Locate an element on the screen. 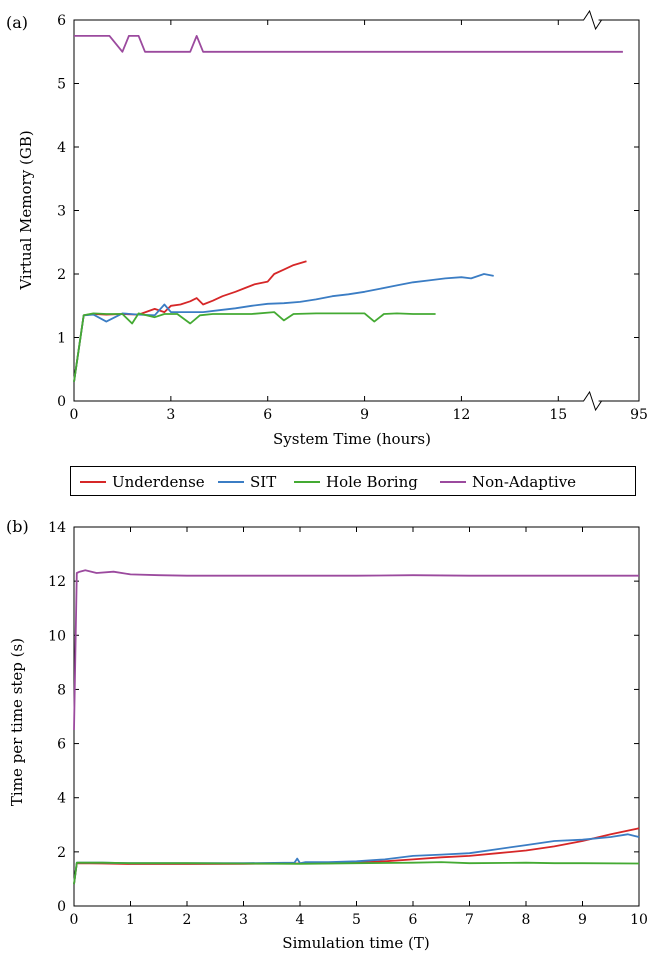 This screenshot has width=651, height=956. legend-item-hole-boring: Hole Boring is located at coordinates (356, 482).